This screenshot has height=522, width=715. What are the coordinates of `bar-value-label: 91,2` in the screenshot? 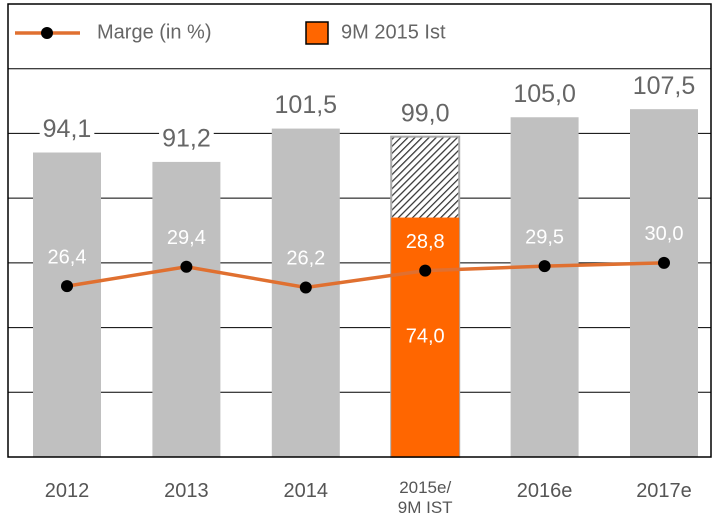 It's located at (186, 139).